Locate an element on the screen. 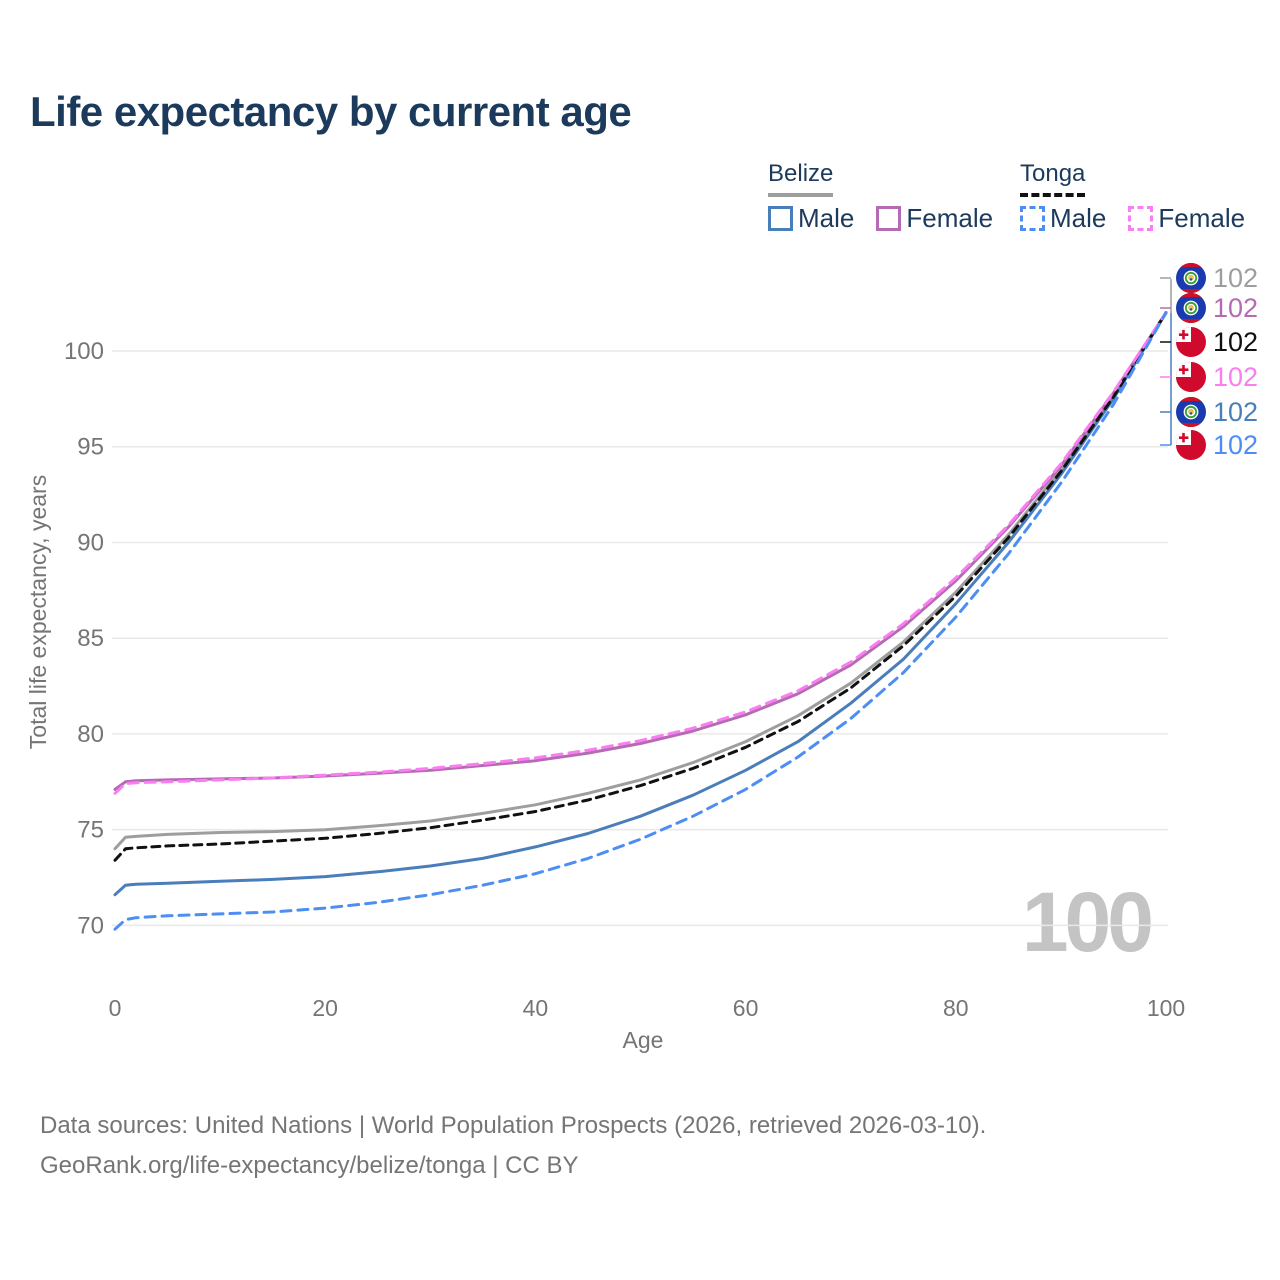 The width and height of the screenshot is (1280, 1280). end-label-tonga-male: 102 is located at coordinates (1217, 445).